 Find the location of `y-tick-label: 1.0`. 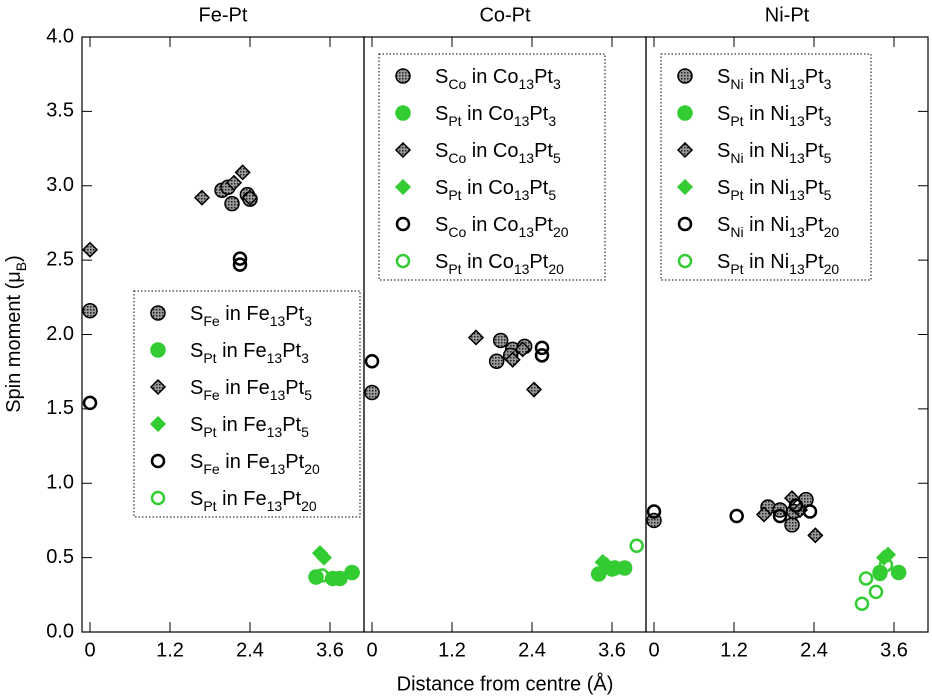

y-tick-label: 1.0 is located at coordinates (60, 483).